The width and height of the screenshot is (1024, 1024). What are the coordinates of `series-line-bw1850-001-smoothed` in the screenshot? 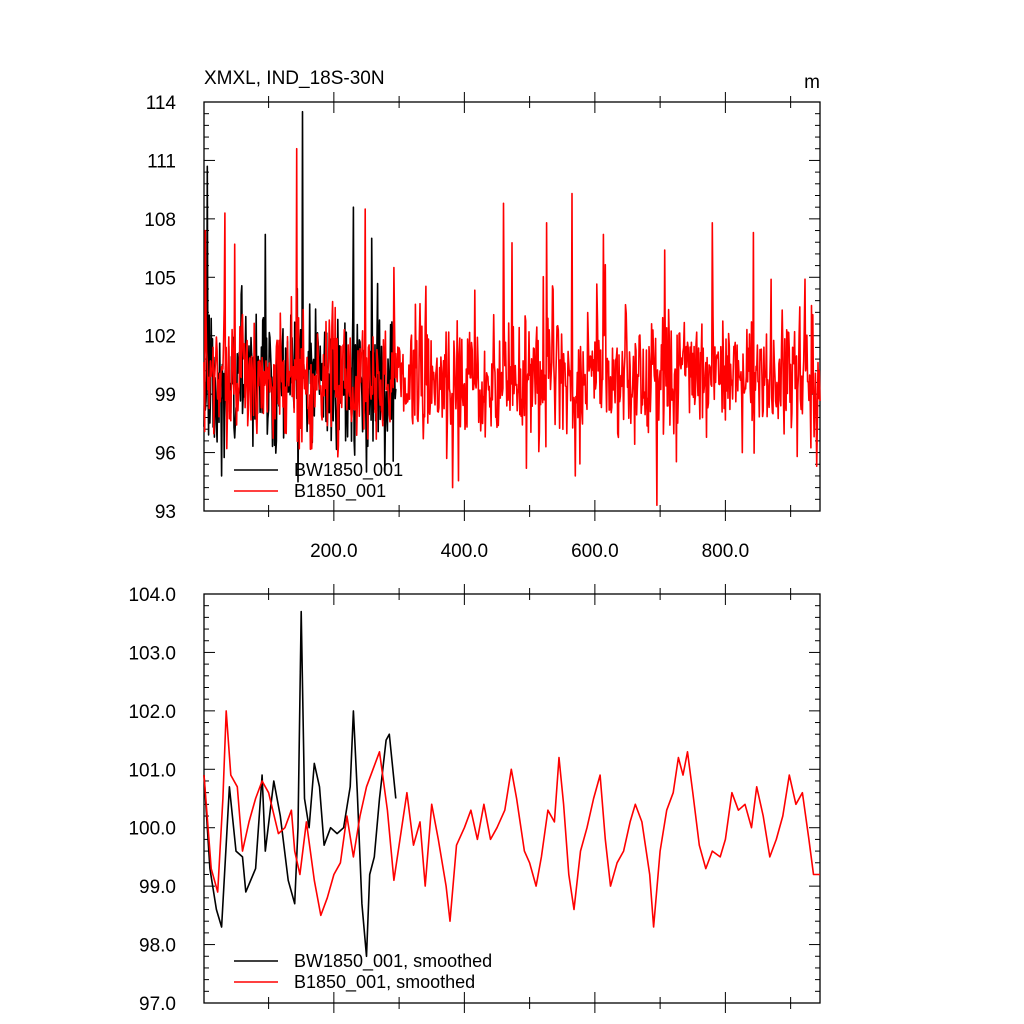 It's located at (300, 784).